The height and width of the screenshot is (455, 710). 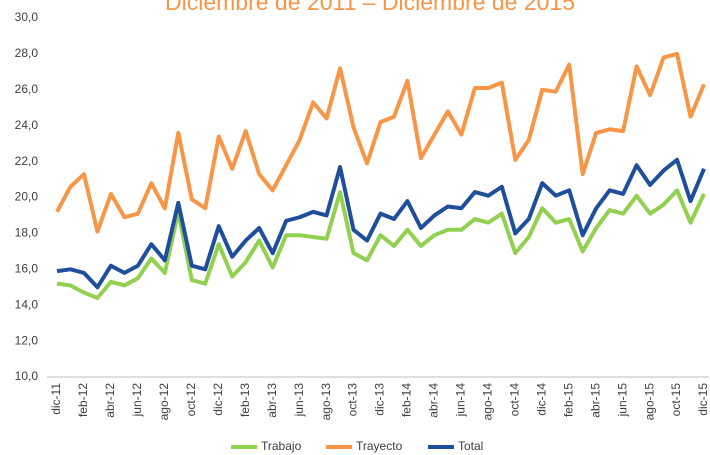 What do you see at coordinates (27, 89) in the screenshot?
I see `y-tick-label: 26,0` at bounding box center [27, 89].